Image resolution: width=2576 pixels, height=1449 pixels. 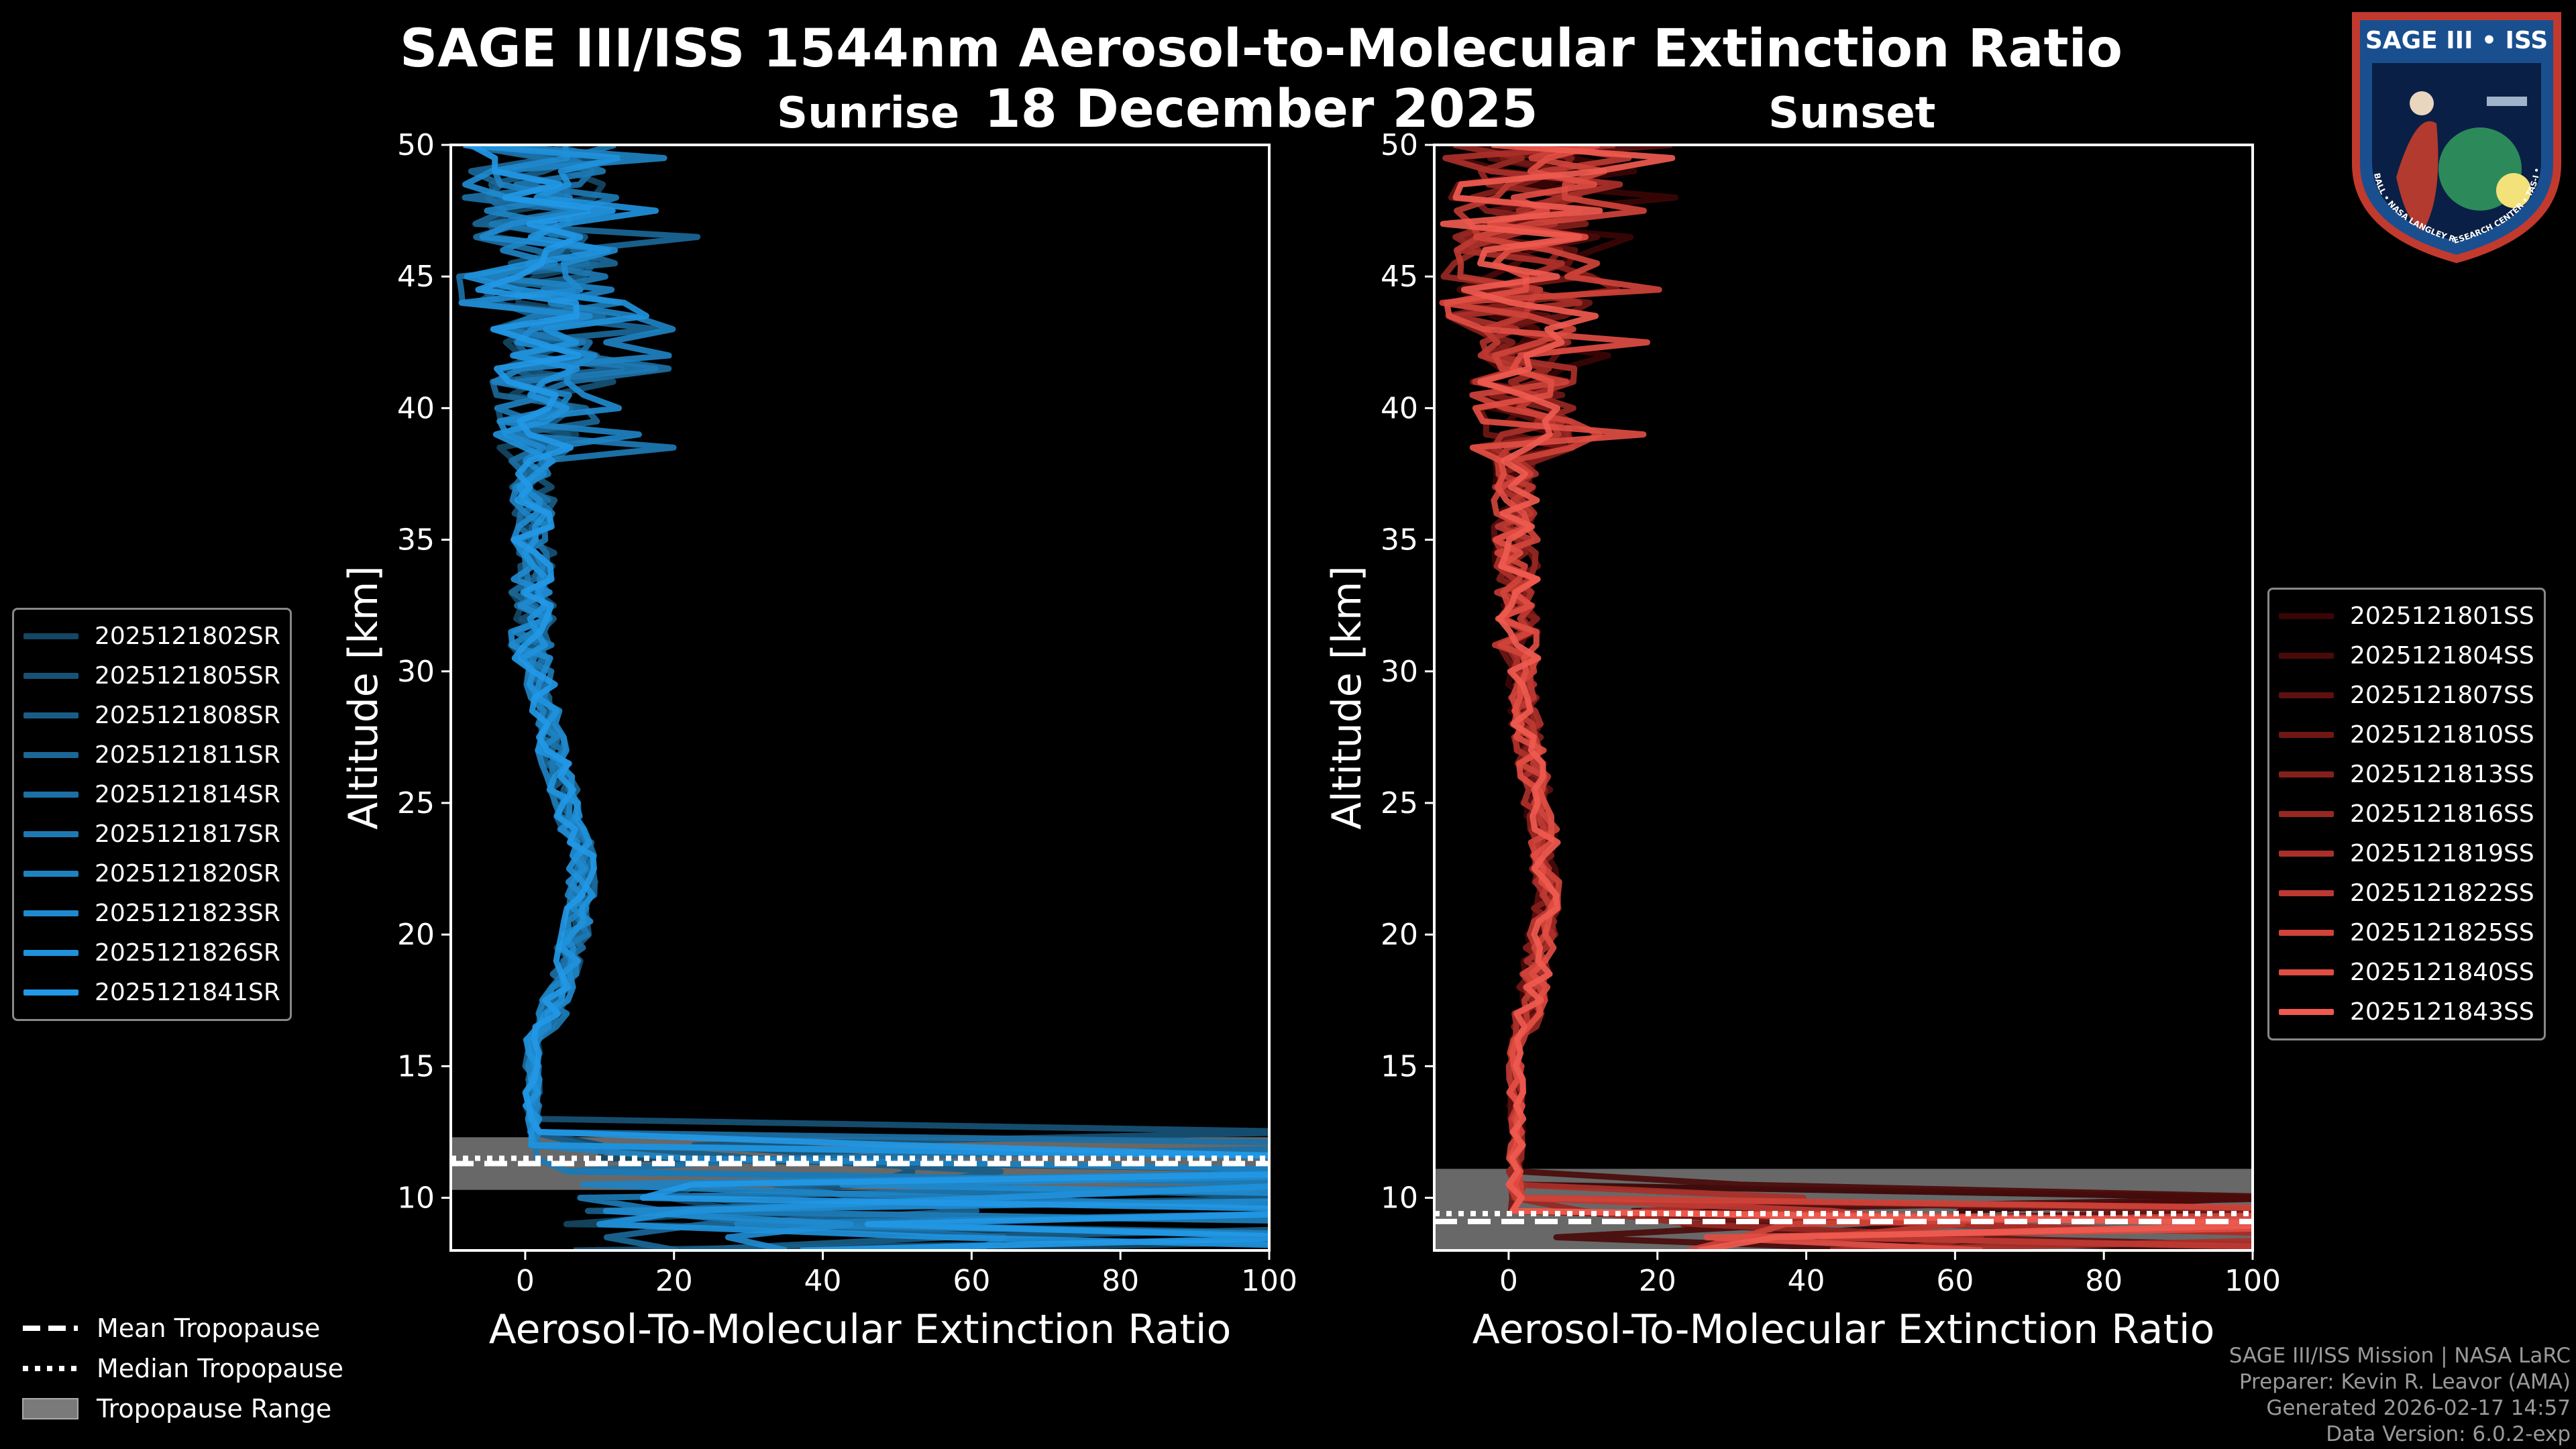 What do you see at coordinates (2405, 1382) in the screenshot?
I see `credit-line: Preparer: Kevin R. Leavor (AMA)` at bounding box center [2405, 1382].